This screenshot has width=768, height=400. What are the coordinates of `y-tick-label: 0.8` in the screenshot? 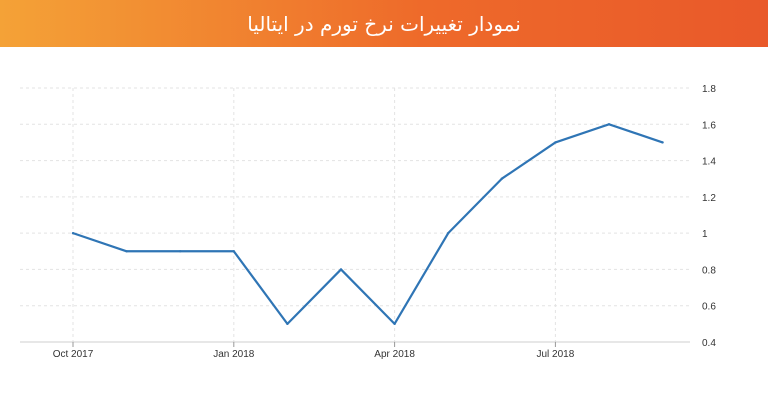 It's located at (709, 270).